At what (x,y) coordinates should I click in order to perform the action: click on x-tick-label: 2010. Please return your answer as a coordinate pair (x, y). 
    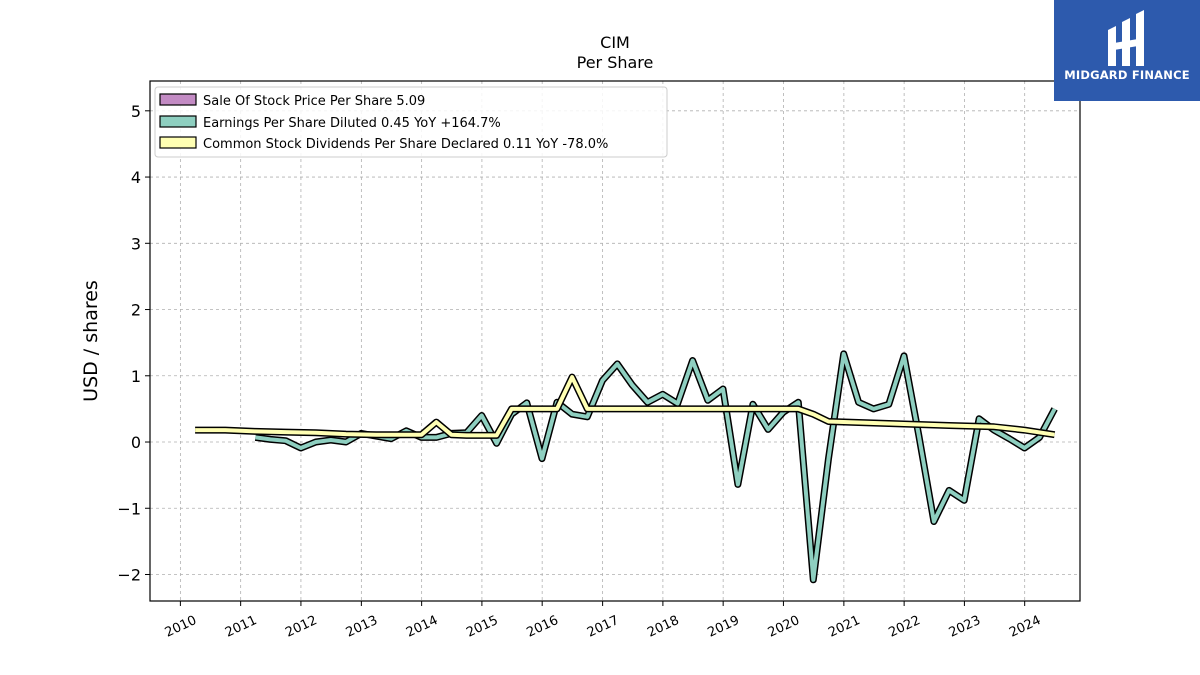
    Looking at the image, I should click on (181, 627).